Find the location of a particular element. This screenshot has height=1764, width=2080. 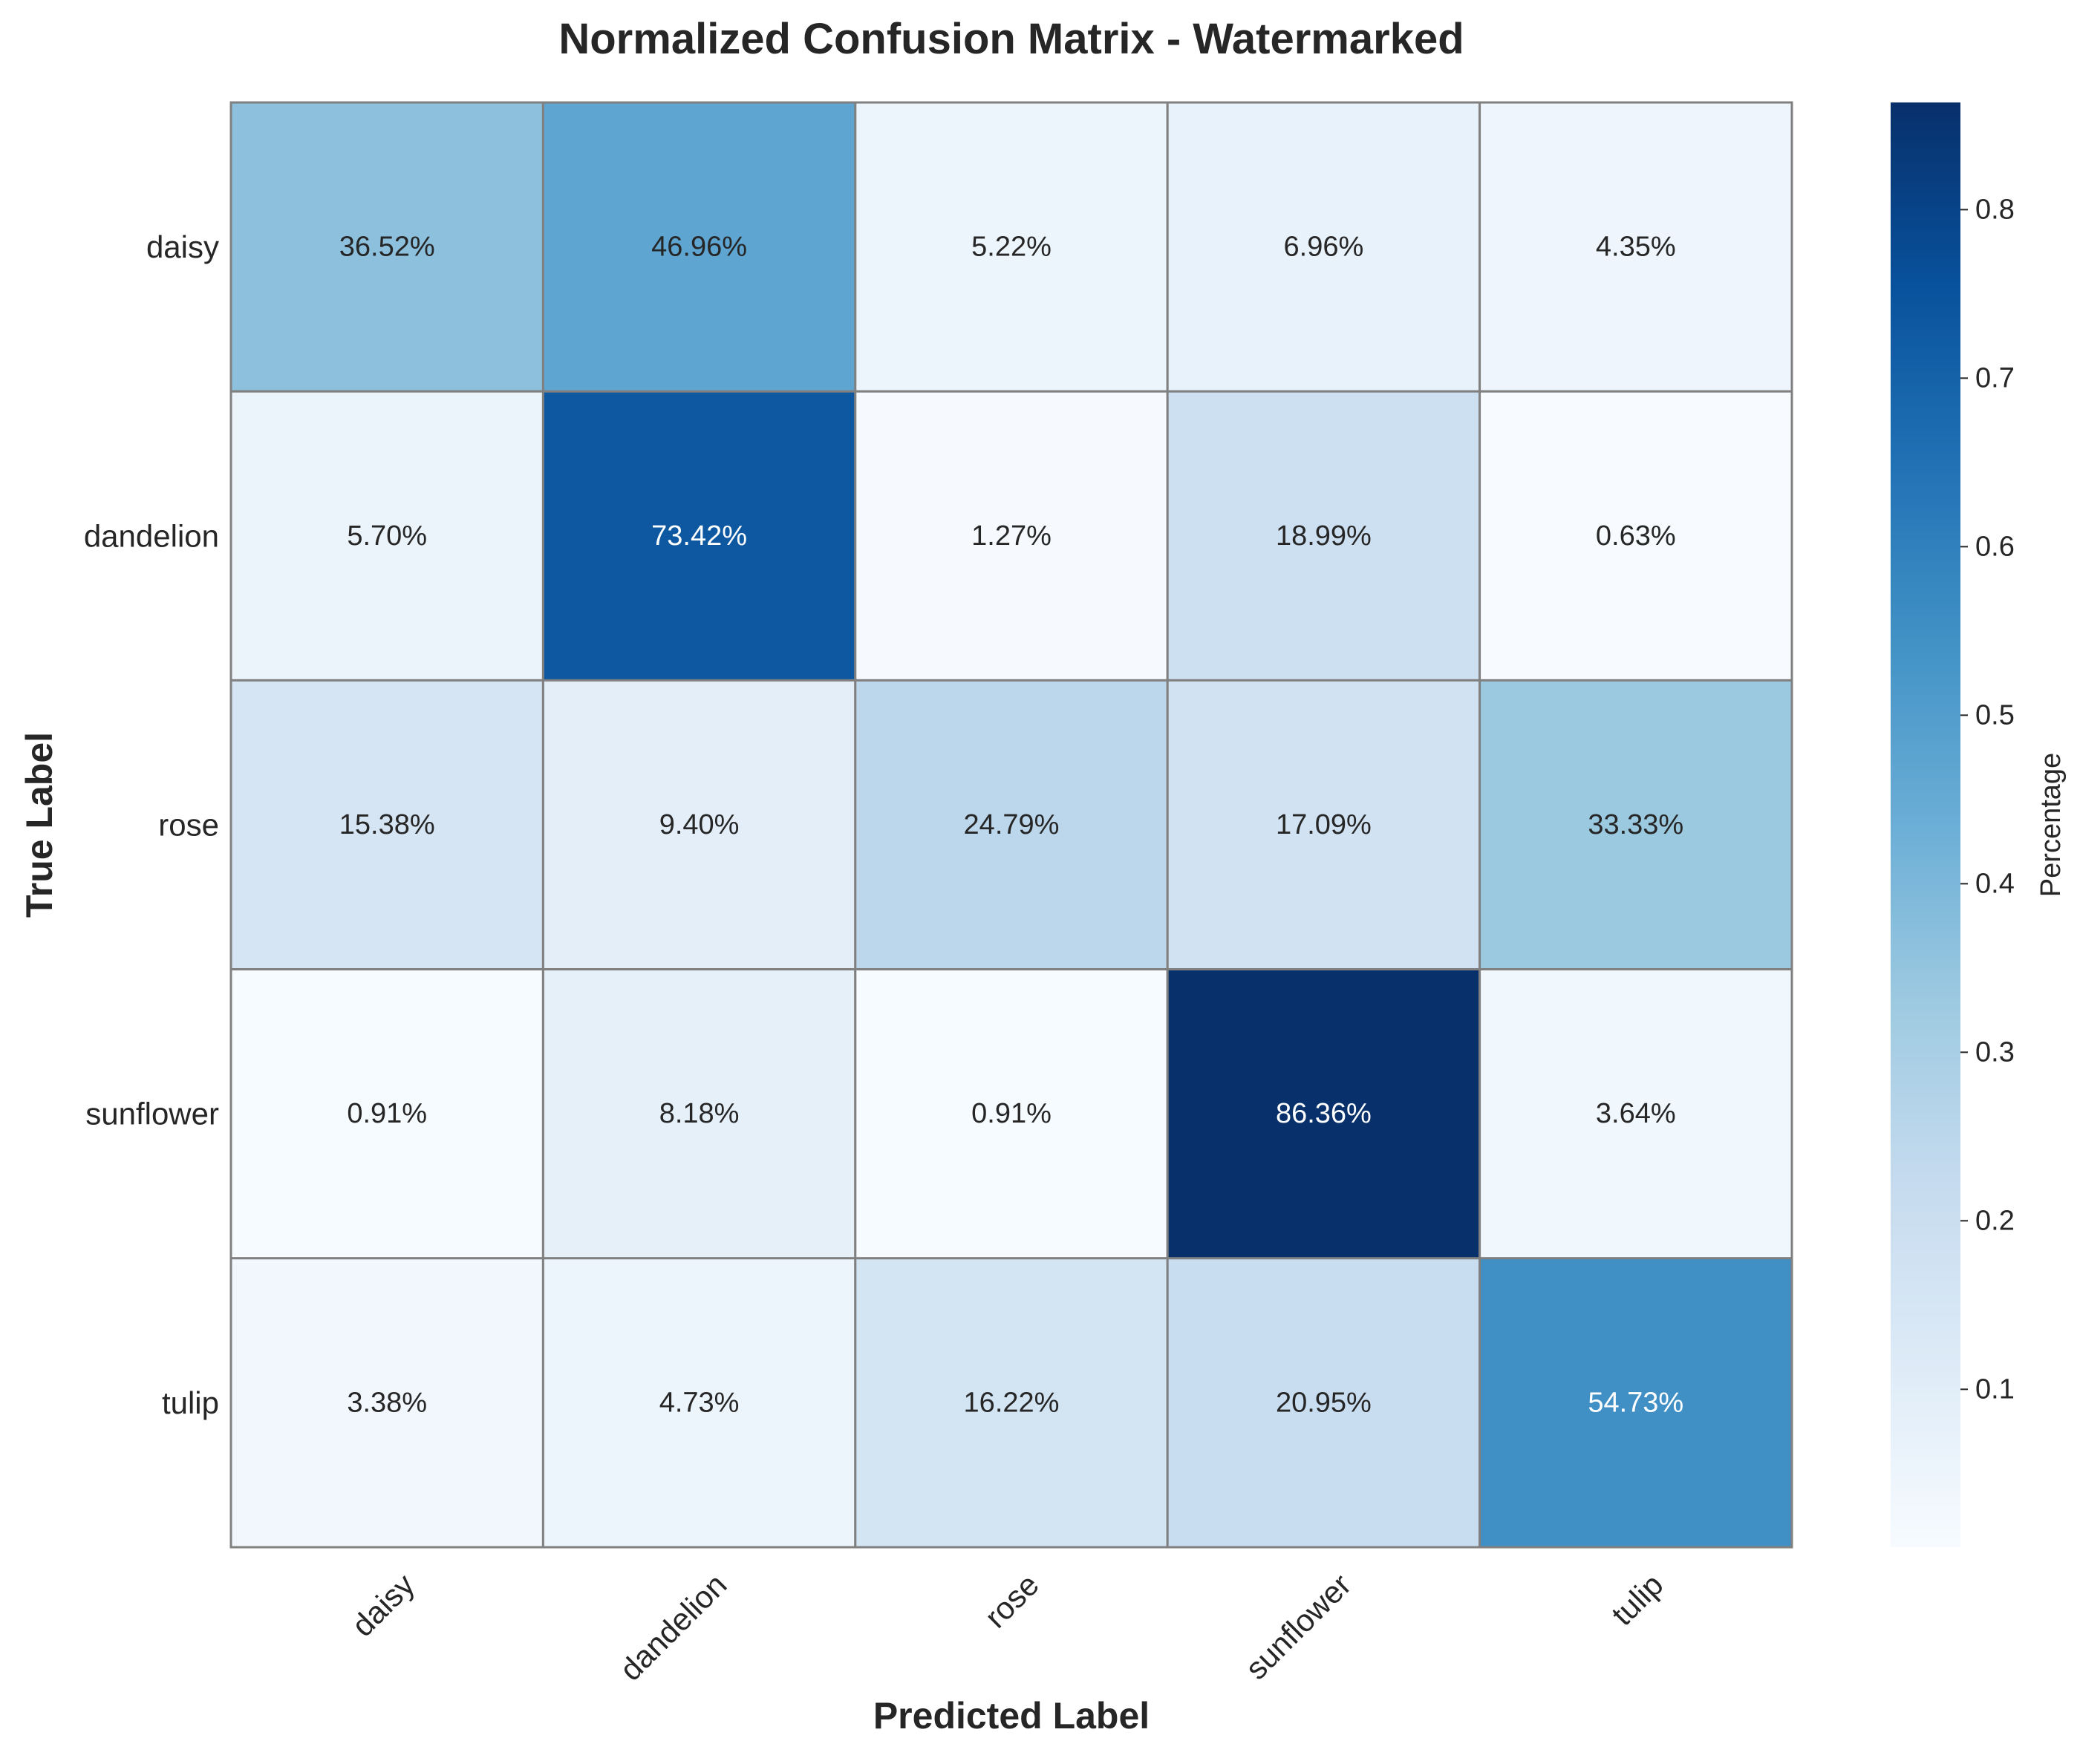

heatmap-cell-sunflower-dandelion is located at coordinates (699, 1114).